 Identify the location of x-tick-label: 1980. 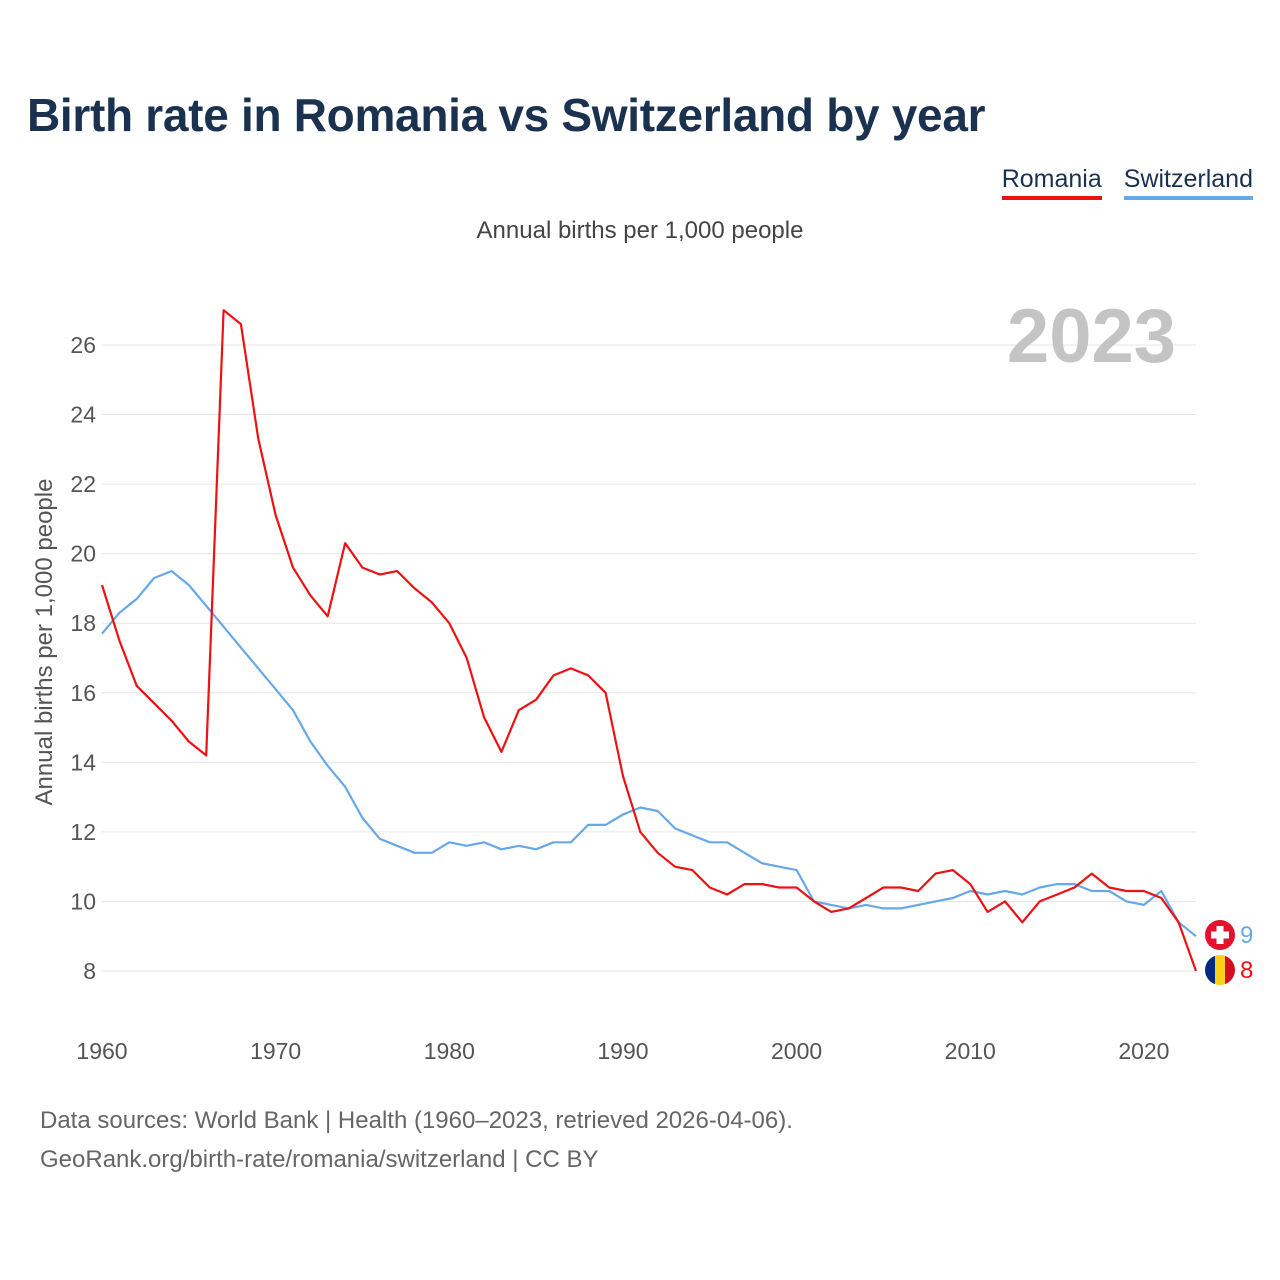
(449, 1051).